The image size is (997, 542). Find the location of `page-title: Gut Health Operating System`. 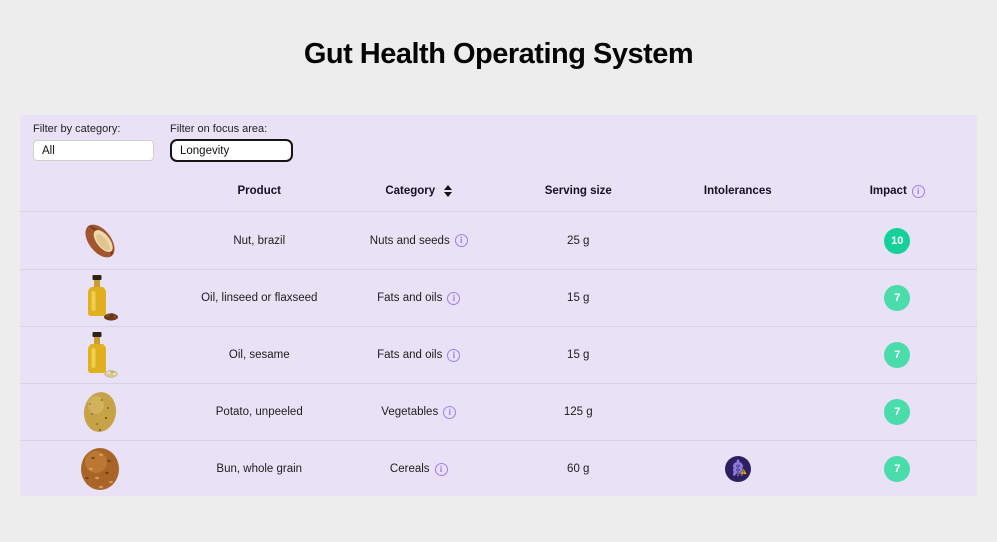

page-title: Gut Health Operating System is located at coordinates (498, 54).